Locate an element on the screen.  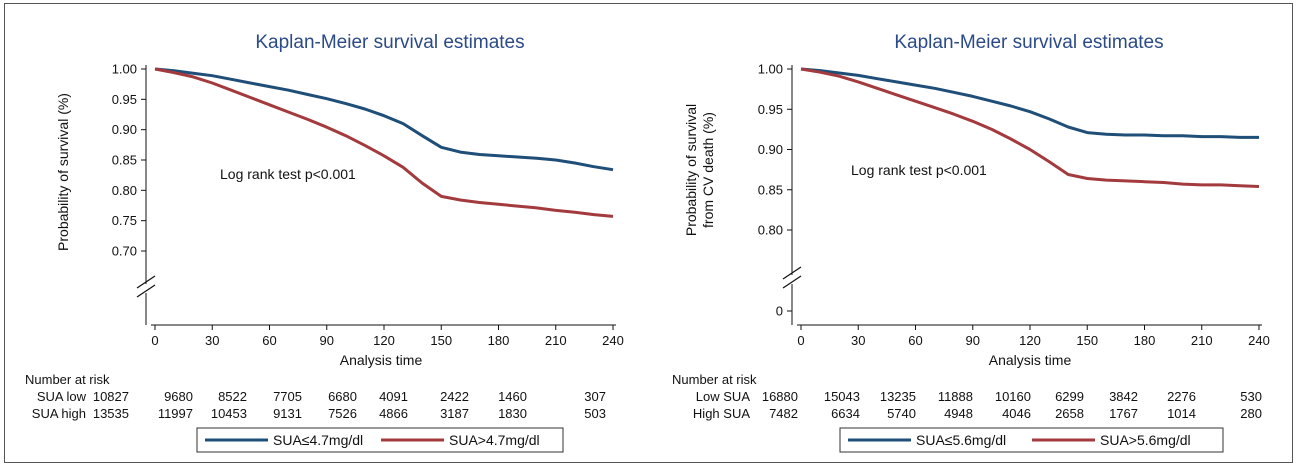
risk-value: 7526 is located at coordinates (342, 413).